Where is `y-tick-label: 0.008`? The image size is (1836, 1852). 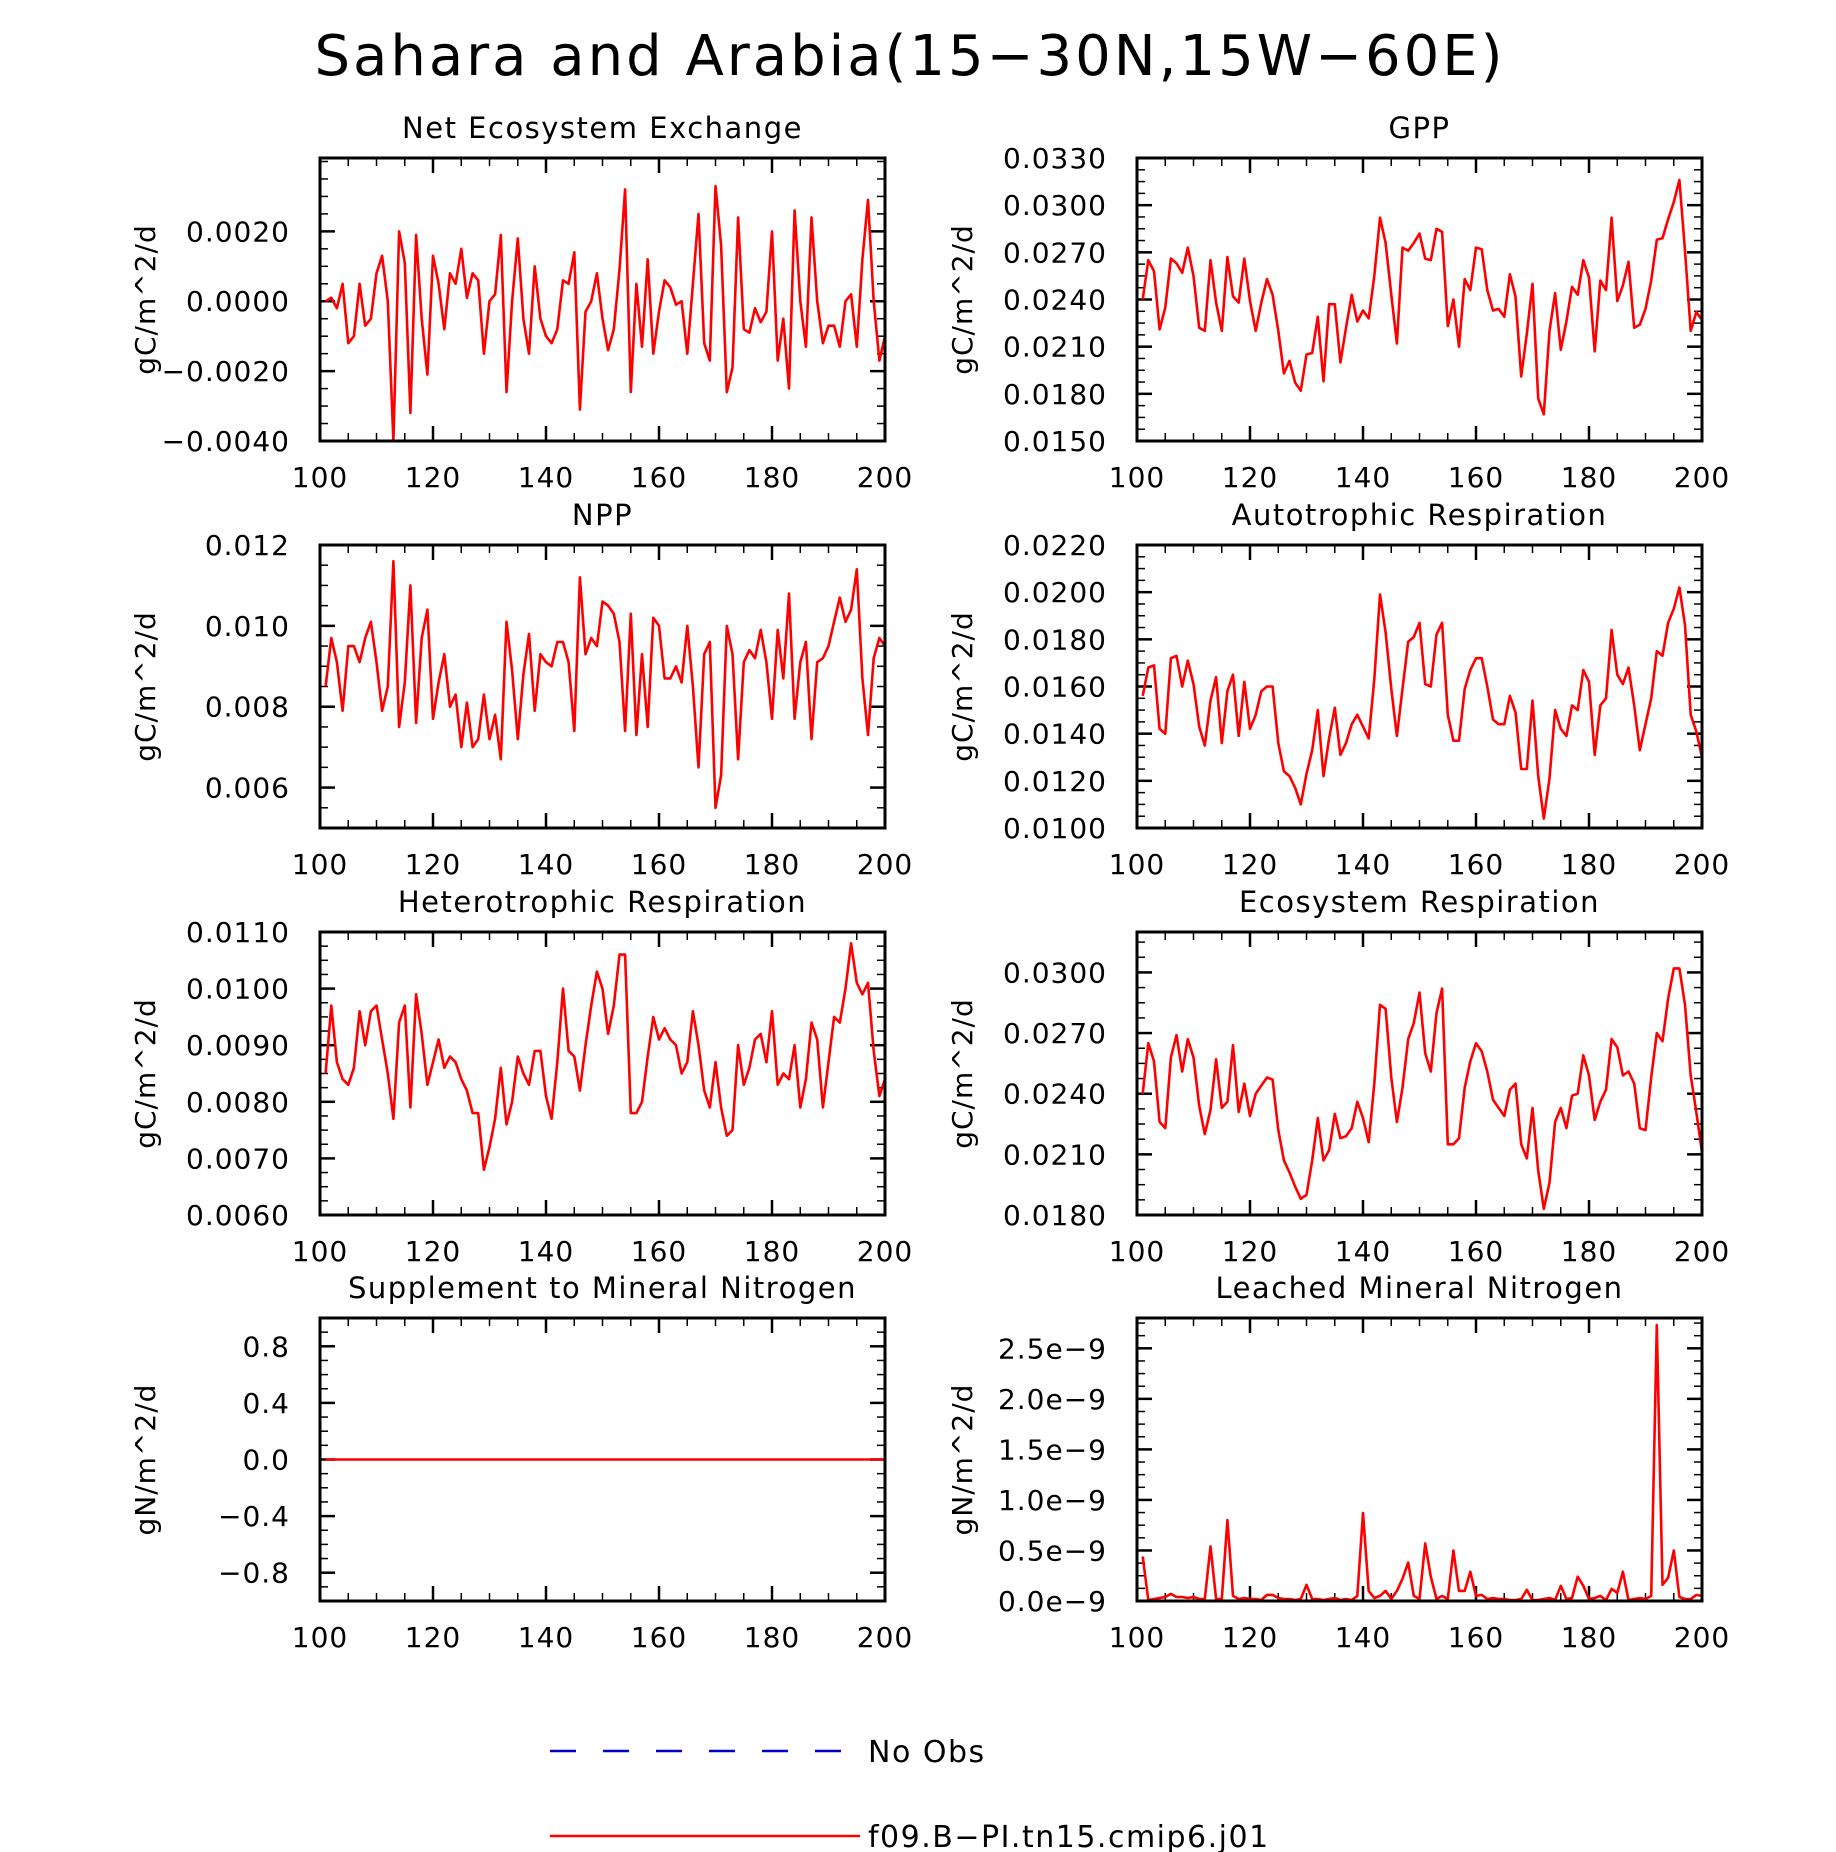
y-tick-label: 0.008 is located at coordinates (247, 707).